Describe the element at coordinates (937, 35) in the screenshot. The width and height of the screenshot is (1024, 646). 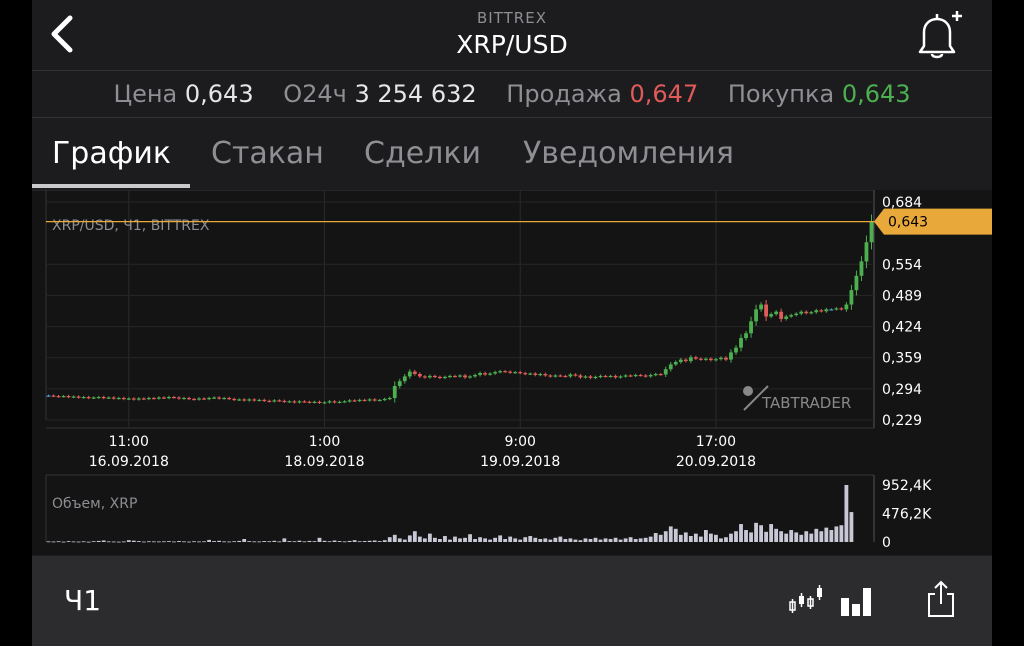
I see `add-alert-bell-icon` at that location.